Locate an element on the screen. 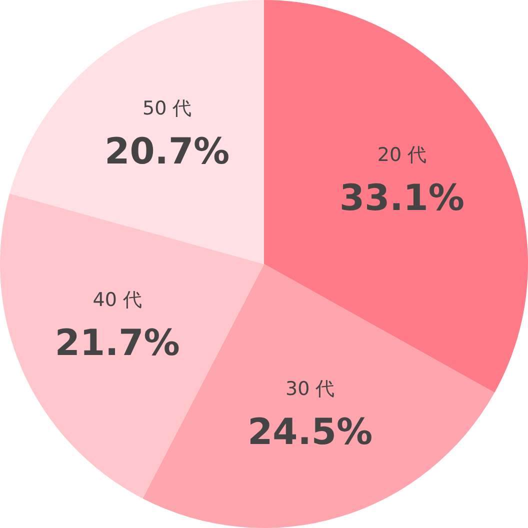 This screenshot has width=528, height=528. data-label: 33.1% is located at coordinates (402, 198).